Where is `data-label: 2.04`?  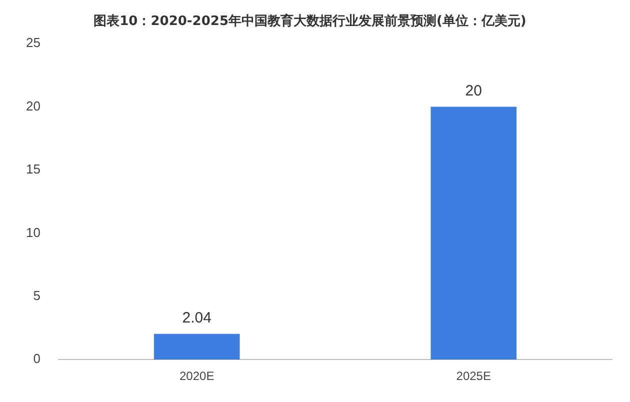 data-label: 2.04 is located at coordinates (197, 317).